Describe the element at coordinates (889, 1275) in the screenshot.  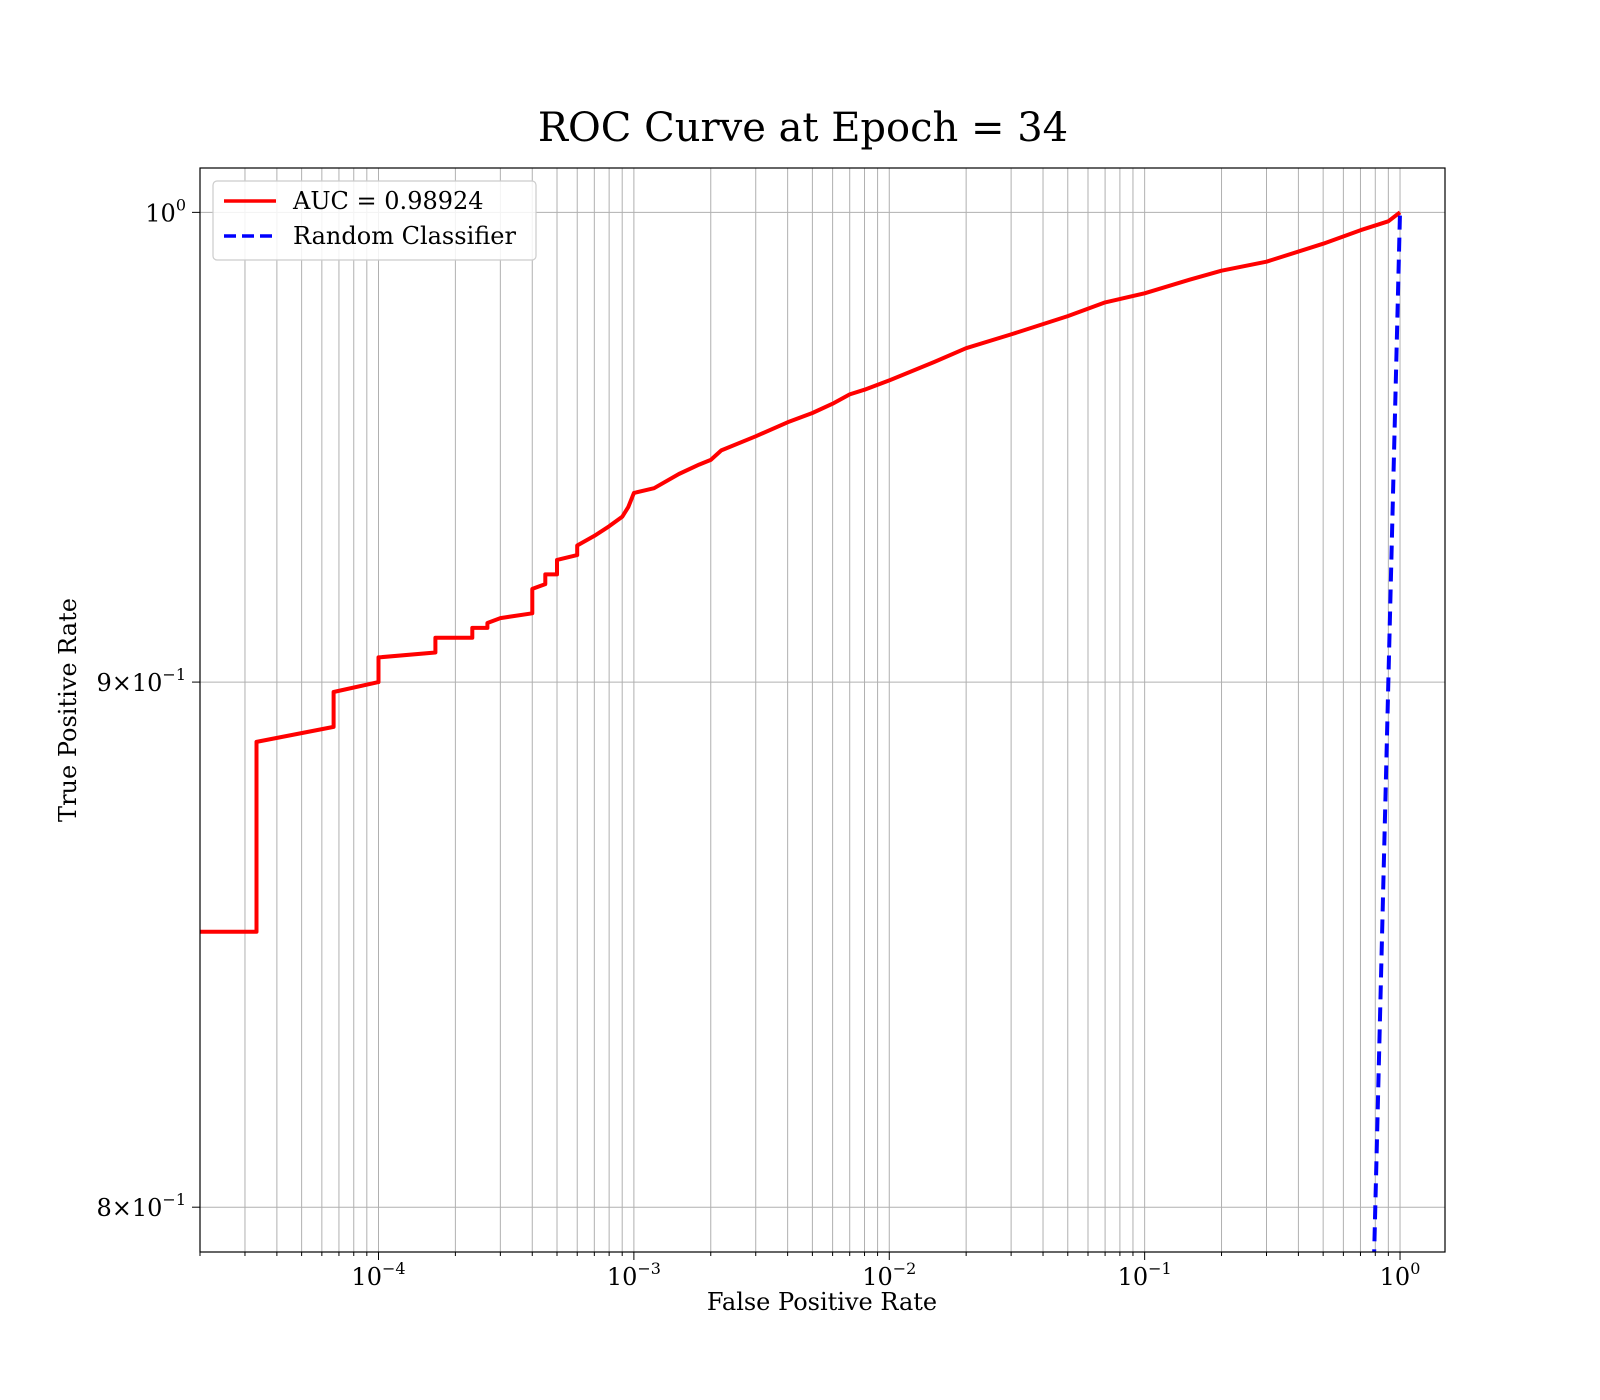
I see `x-tick-label: 10⁻²` at that location.